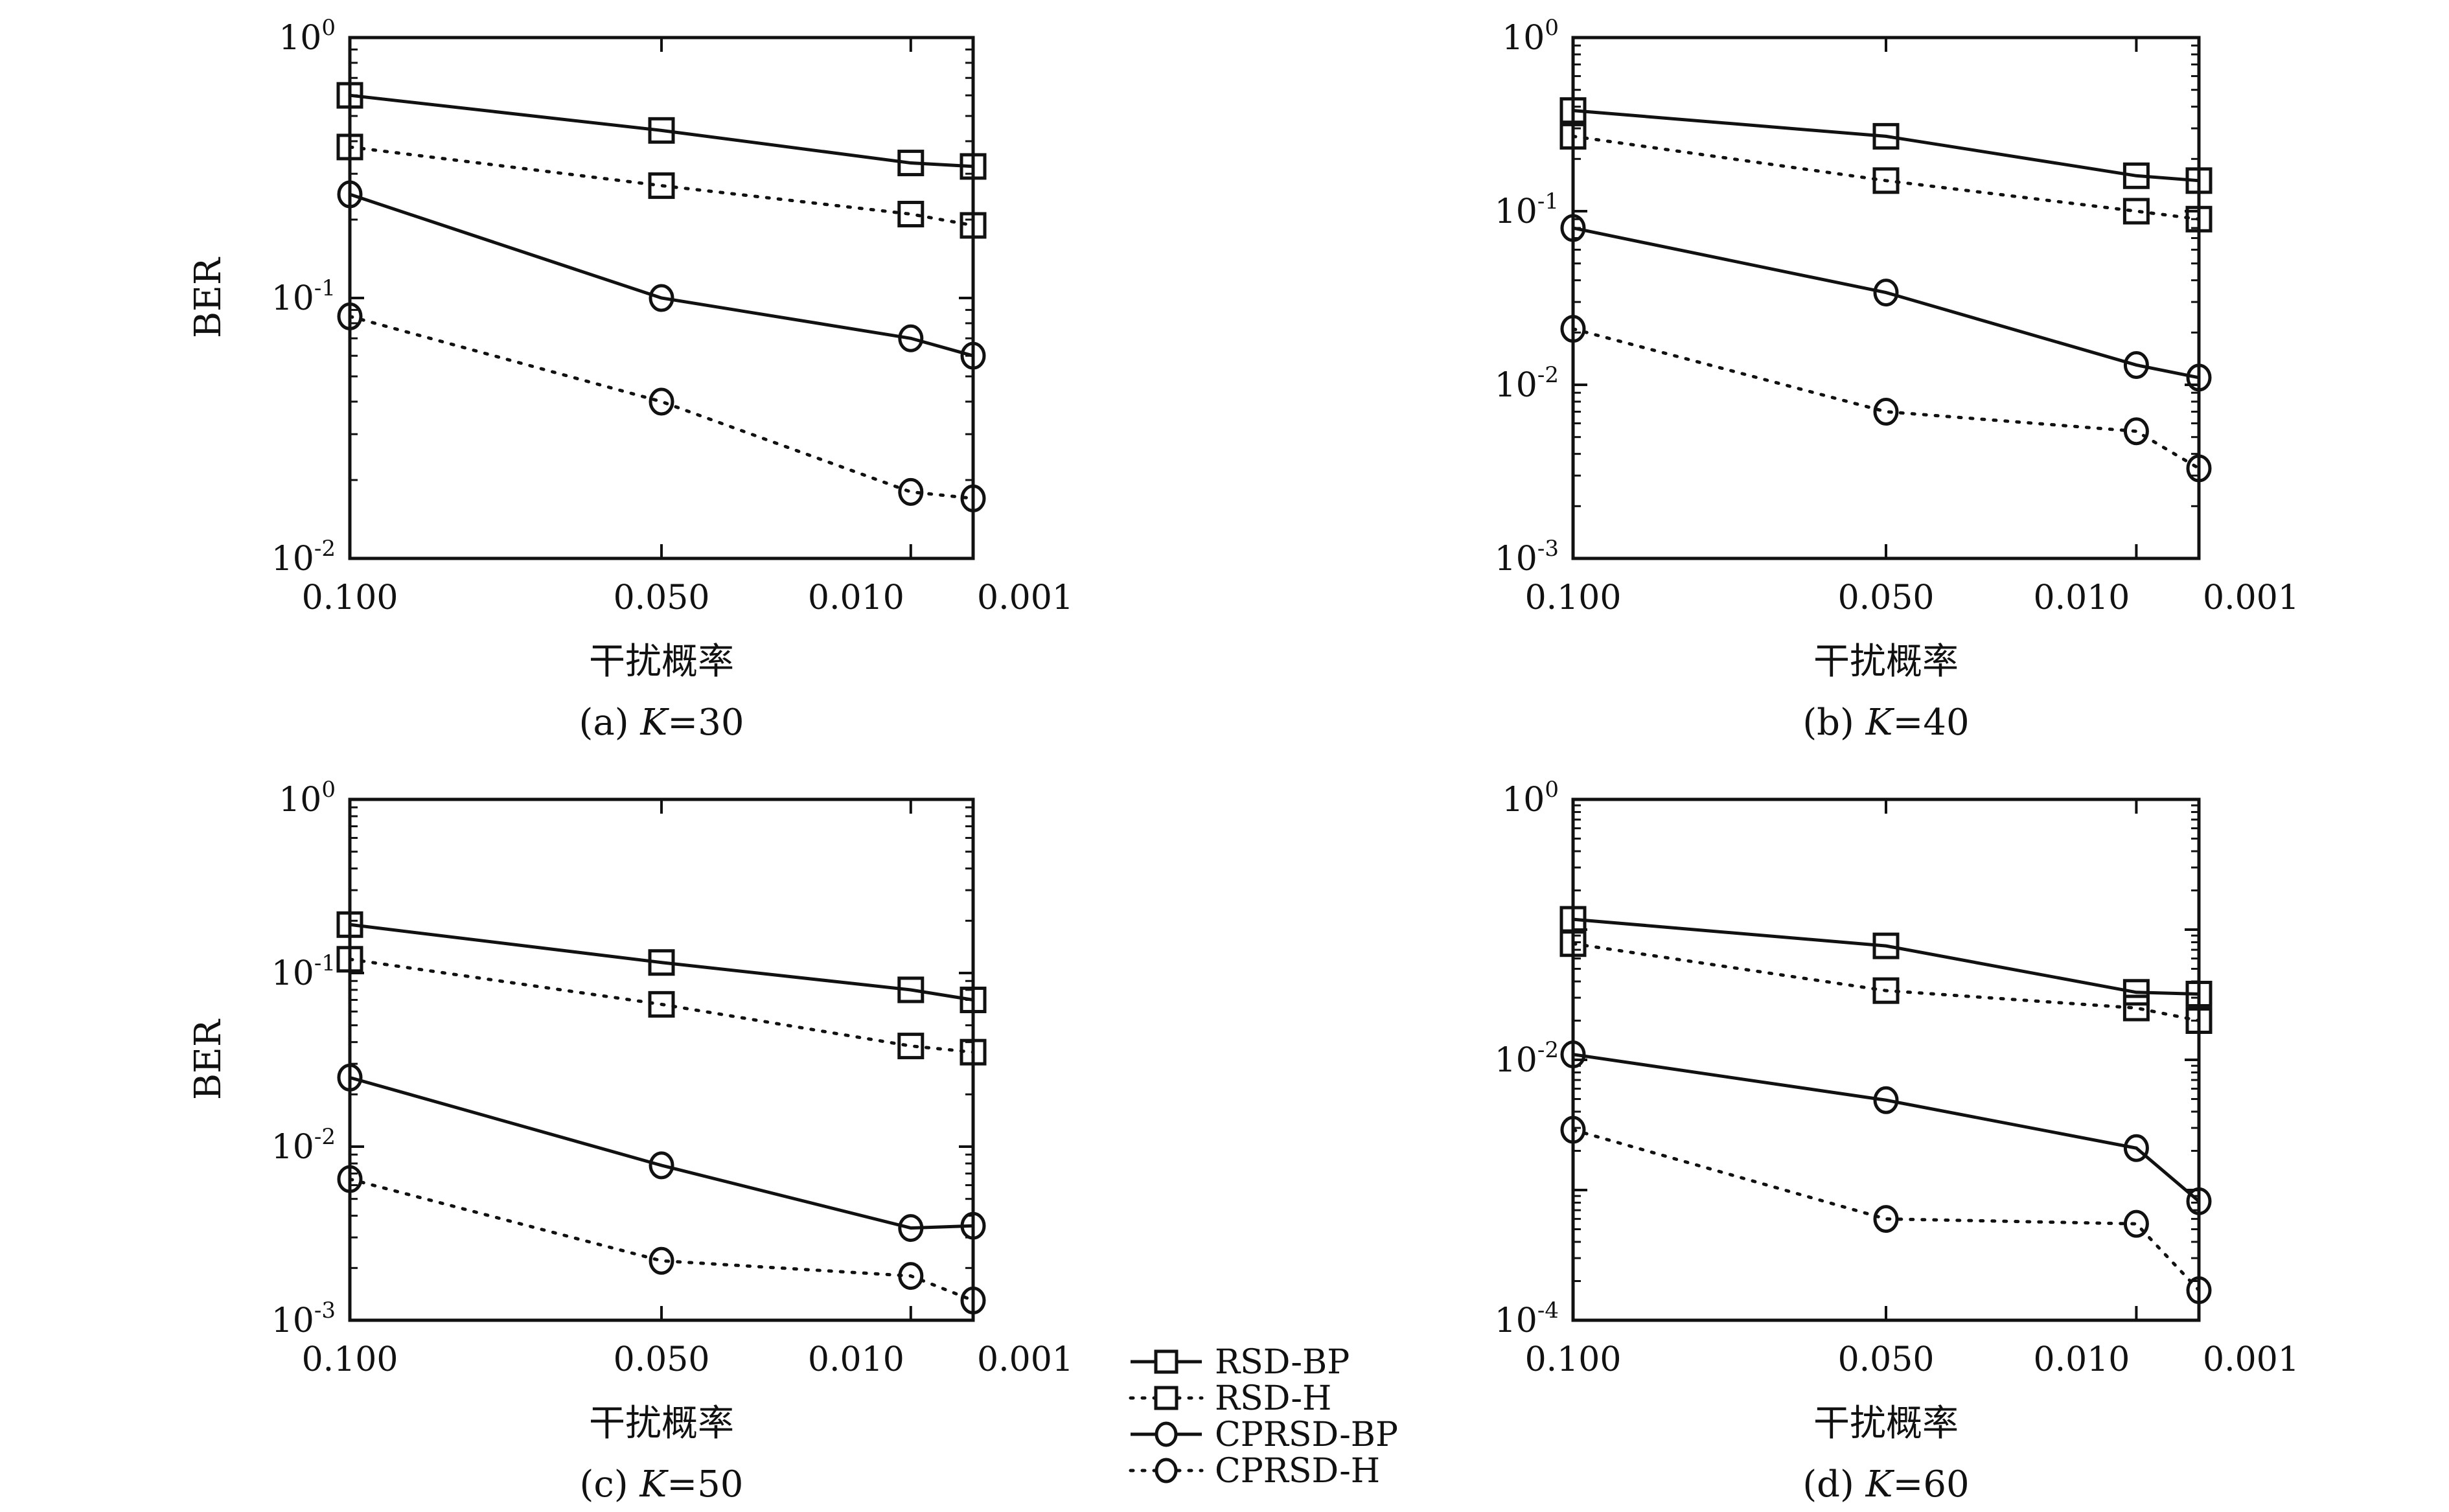 The height and width of the screenshot is (1512, 2449). I want to click on y-axis-label: BER, so click(208, 1059).